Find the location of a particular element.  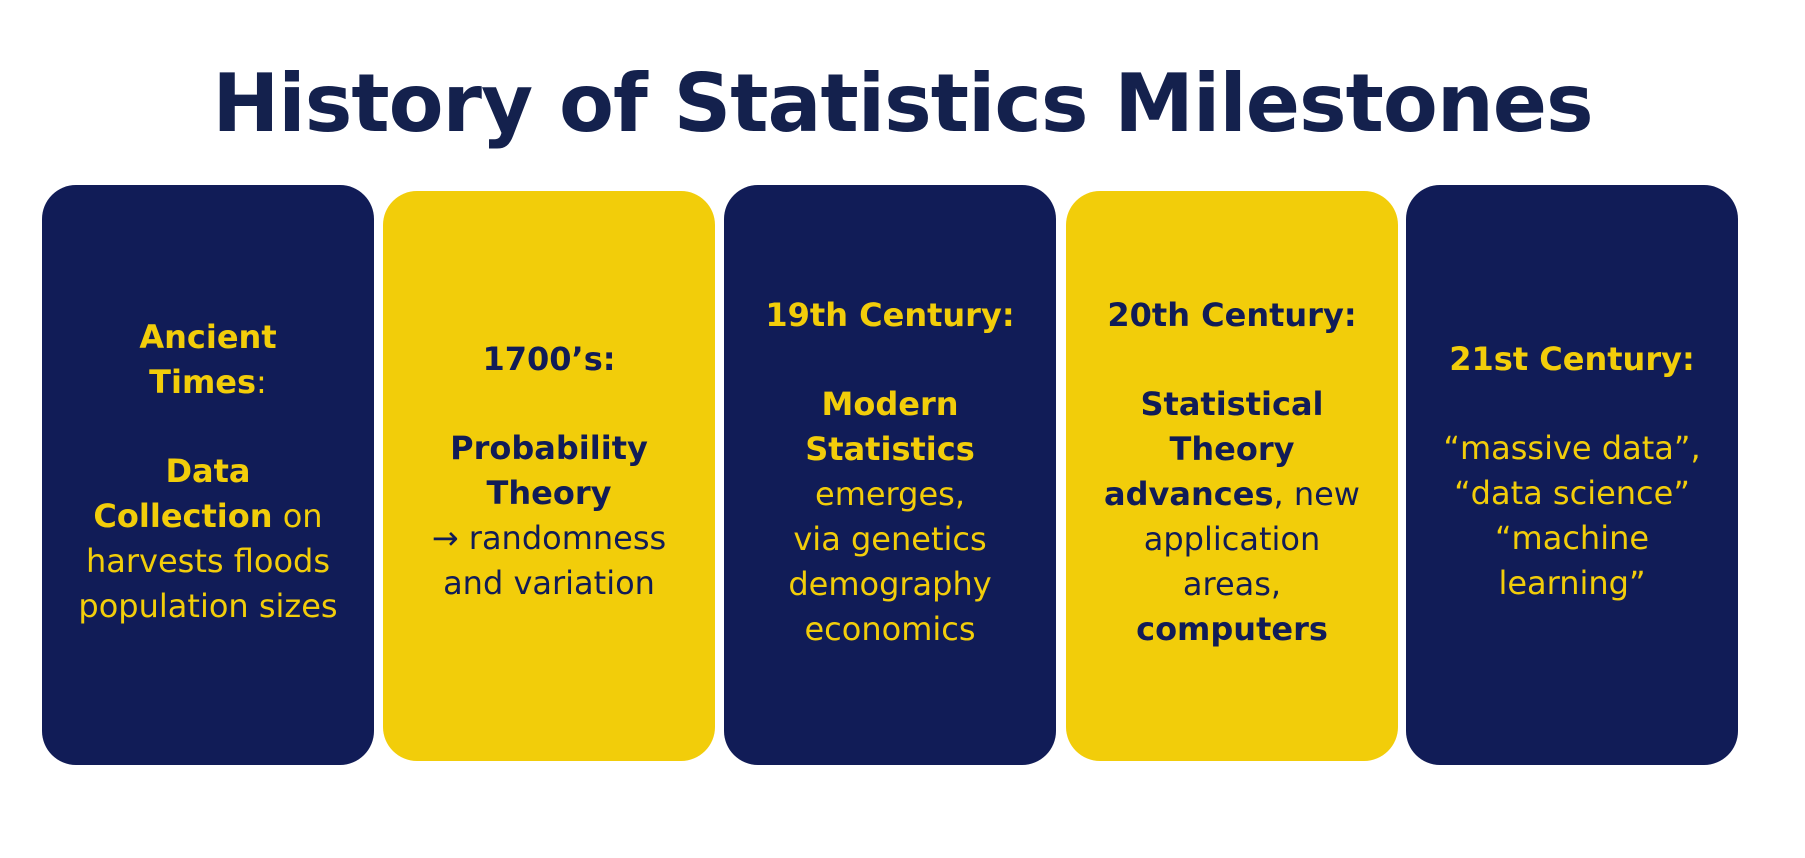

card-heading-line: Times: is located at coordinates (208, 382).